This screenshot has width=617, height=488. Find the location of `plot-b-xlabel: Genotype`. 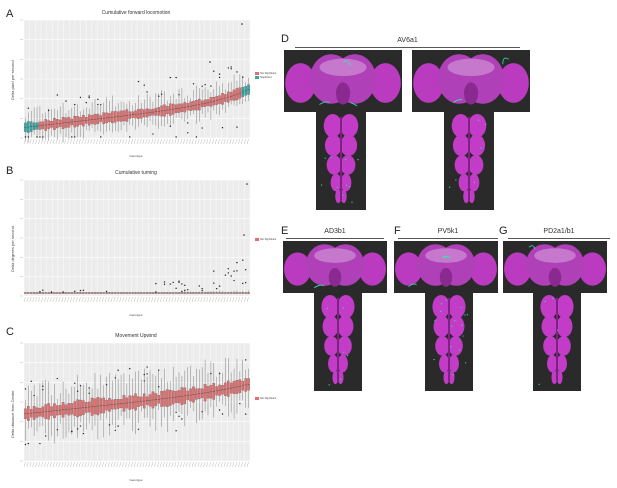

plot-b-xlabel: Genotype is located at coordinates (136, 315).